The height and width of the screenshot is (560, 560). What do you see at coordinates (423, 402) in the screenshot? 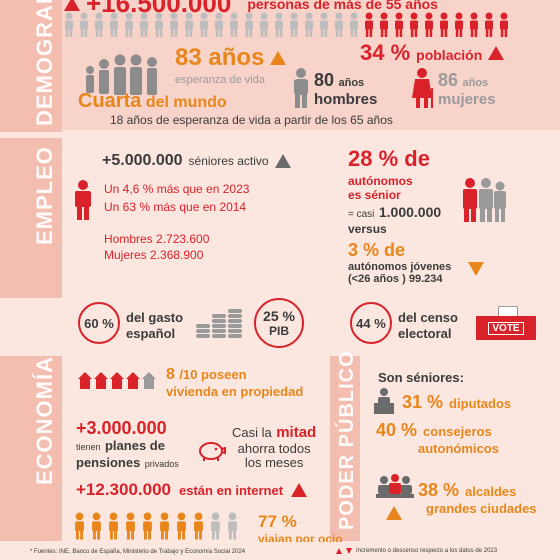
I see `deputies-pct: 31 %` at bounding box center [423, 402].